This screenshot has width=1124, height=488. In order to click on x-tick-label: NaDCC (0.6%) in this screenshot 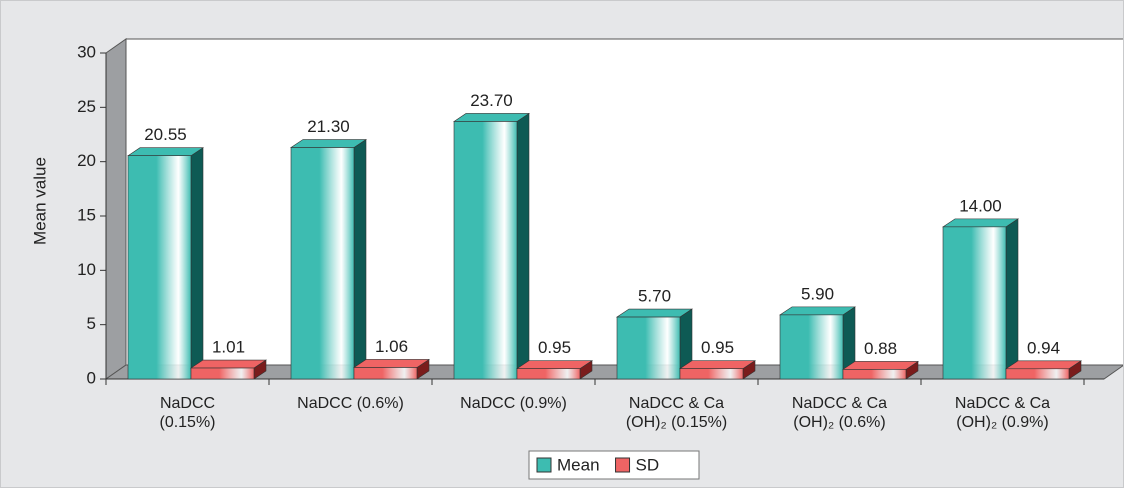, I will do `click(350, 403)`.